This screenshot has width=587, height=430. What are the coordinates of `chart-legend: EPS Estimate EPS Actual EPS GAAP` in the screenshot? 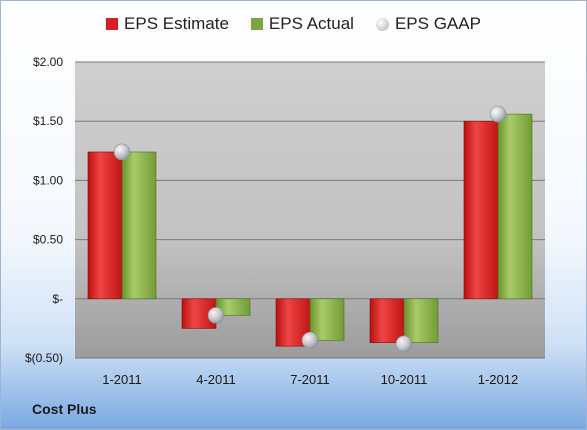 It's located at (293, 24).